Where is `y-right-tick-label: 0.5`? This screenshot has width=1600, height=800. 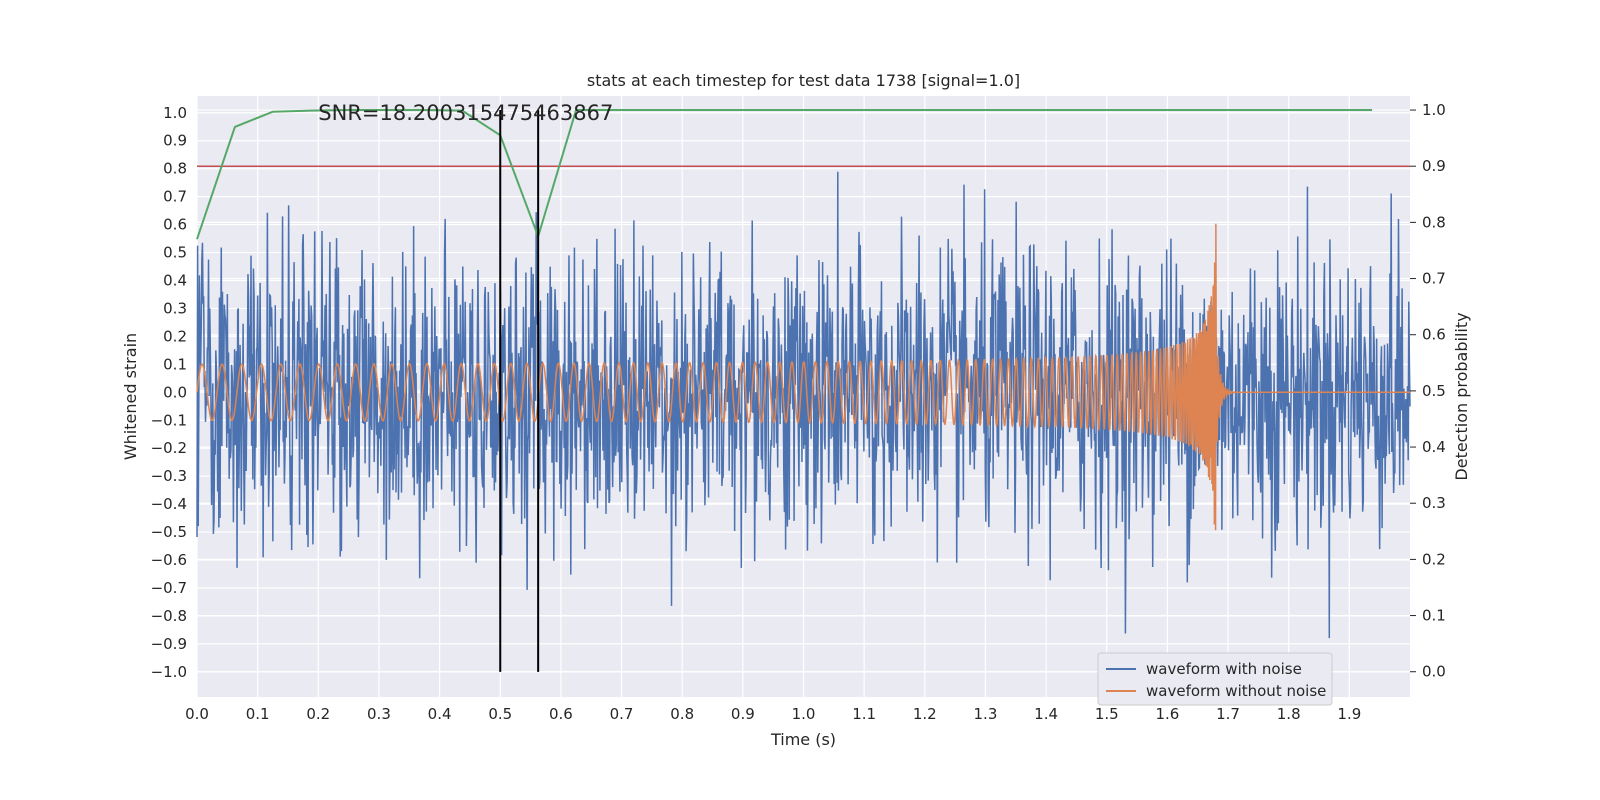
y-right-tick-label: 0.5 is located at coordinates (1434, 391).